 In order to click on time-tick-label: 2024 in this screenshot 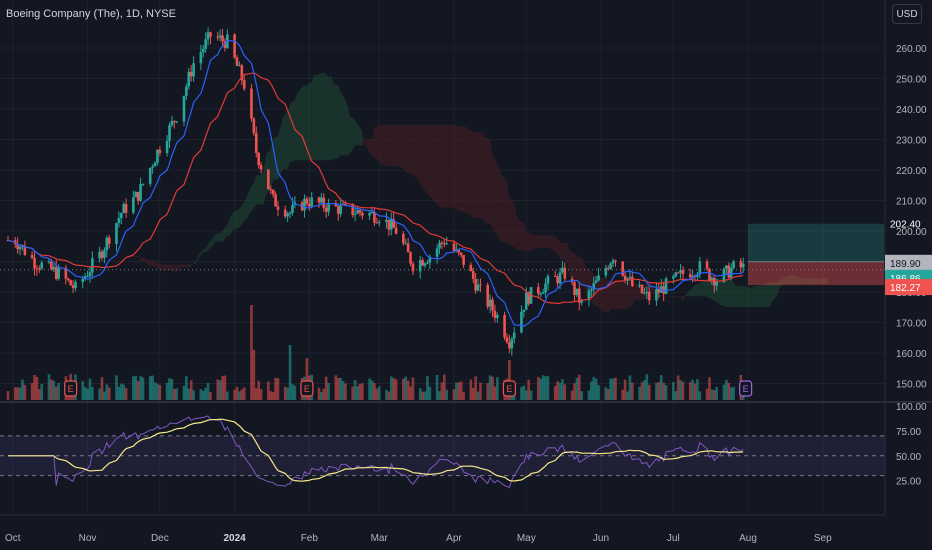, I will do `click(234, 538)`.